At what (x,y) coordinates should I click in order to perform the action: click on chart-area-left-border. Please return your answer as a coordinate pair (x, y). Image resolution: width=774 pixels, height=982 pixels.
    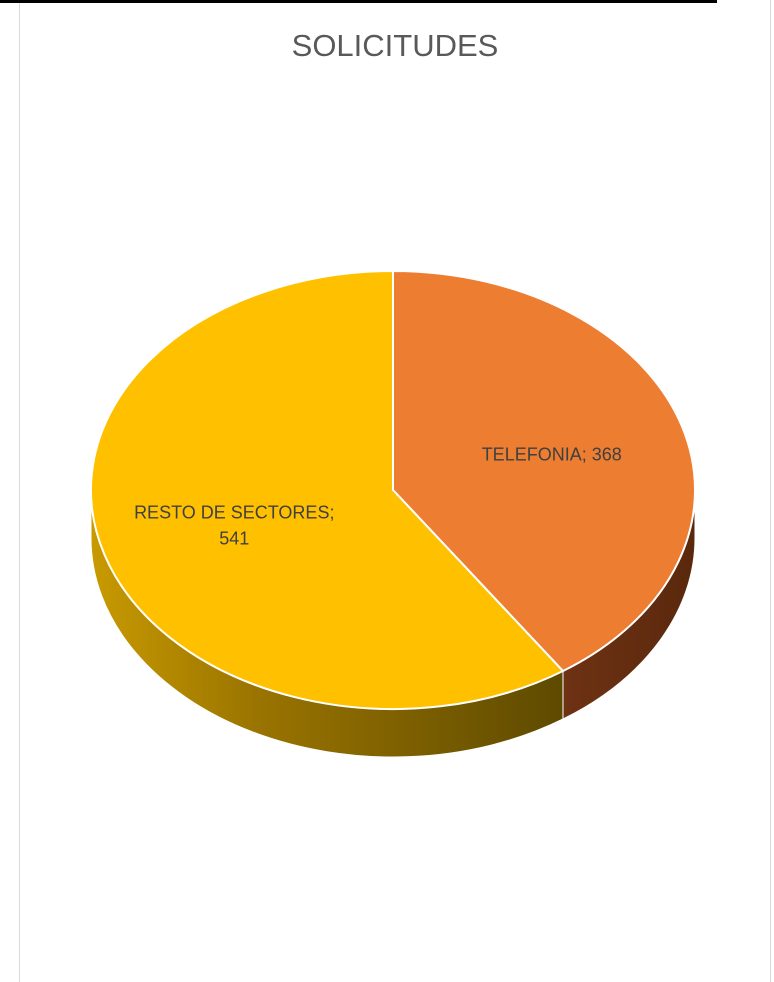
    Looking at the image, I should click on (19, 491).